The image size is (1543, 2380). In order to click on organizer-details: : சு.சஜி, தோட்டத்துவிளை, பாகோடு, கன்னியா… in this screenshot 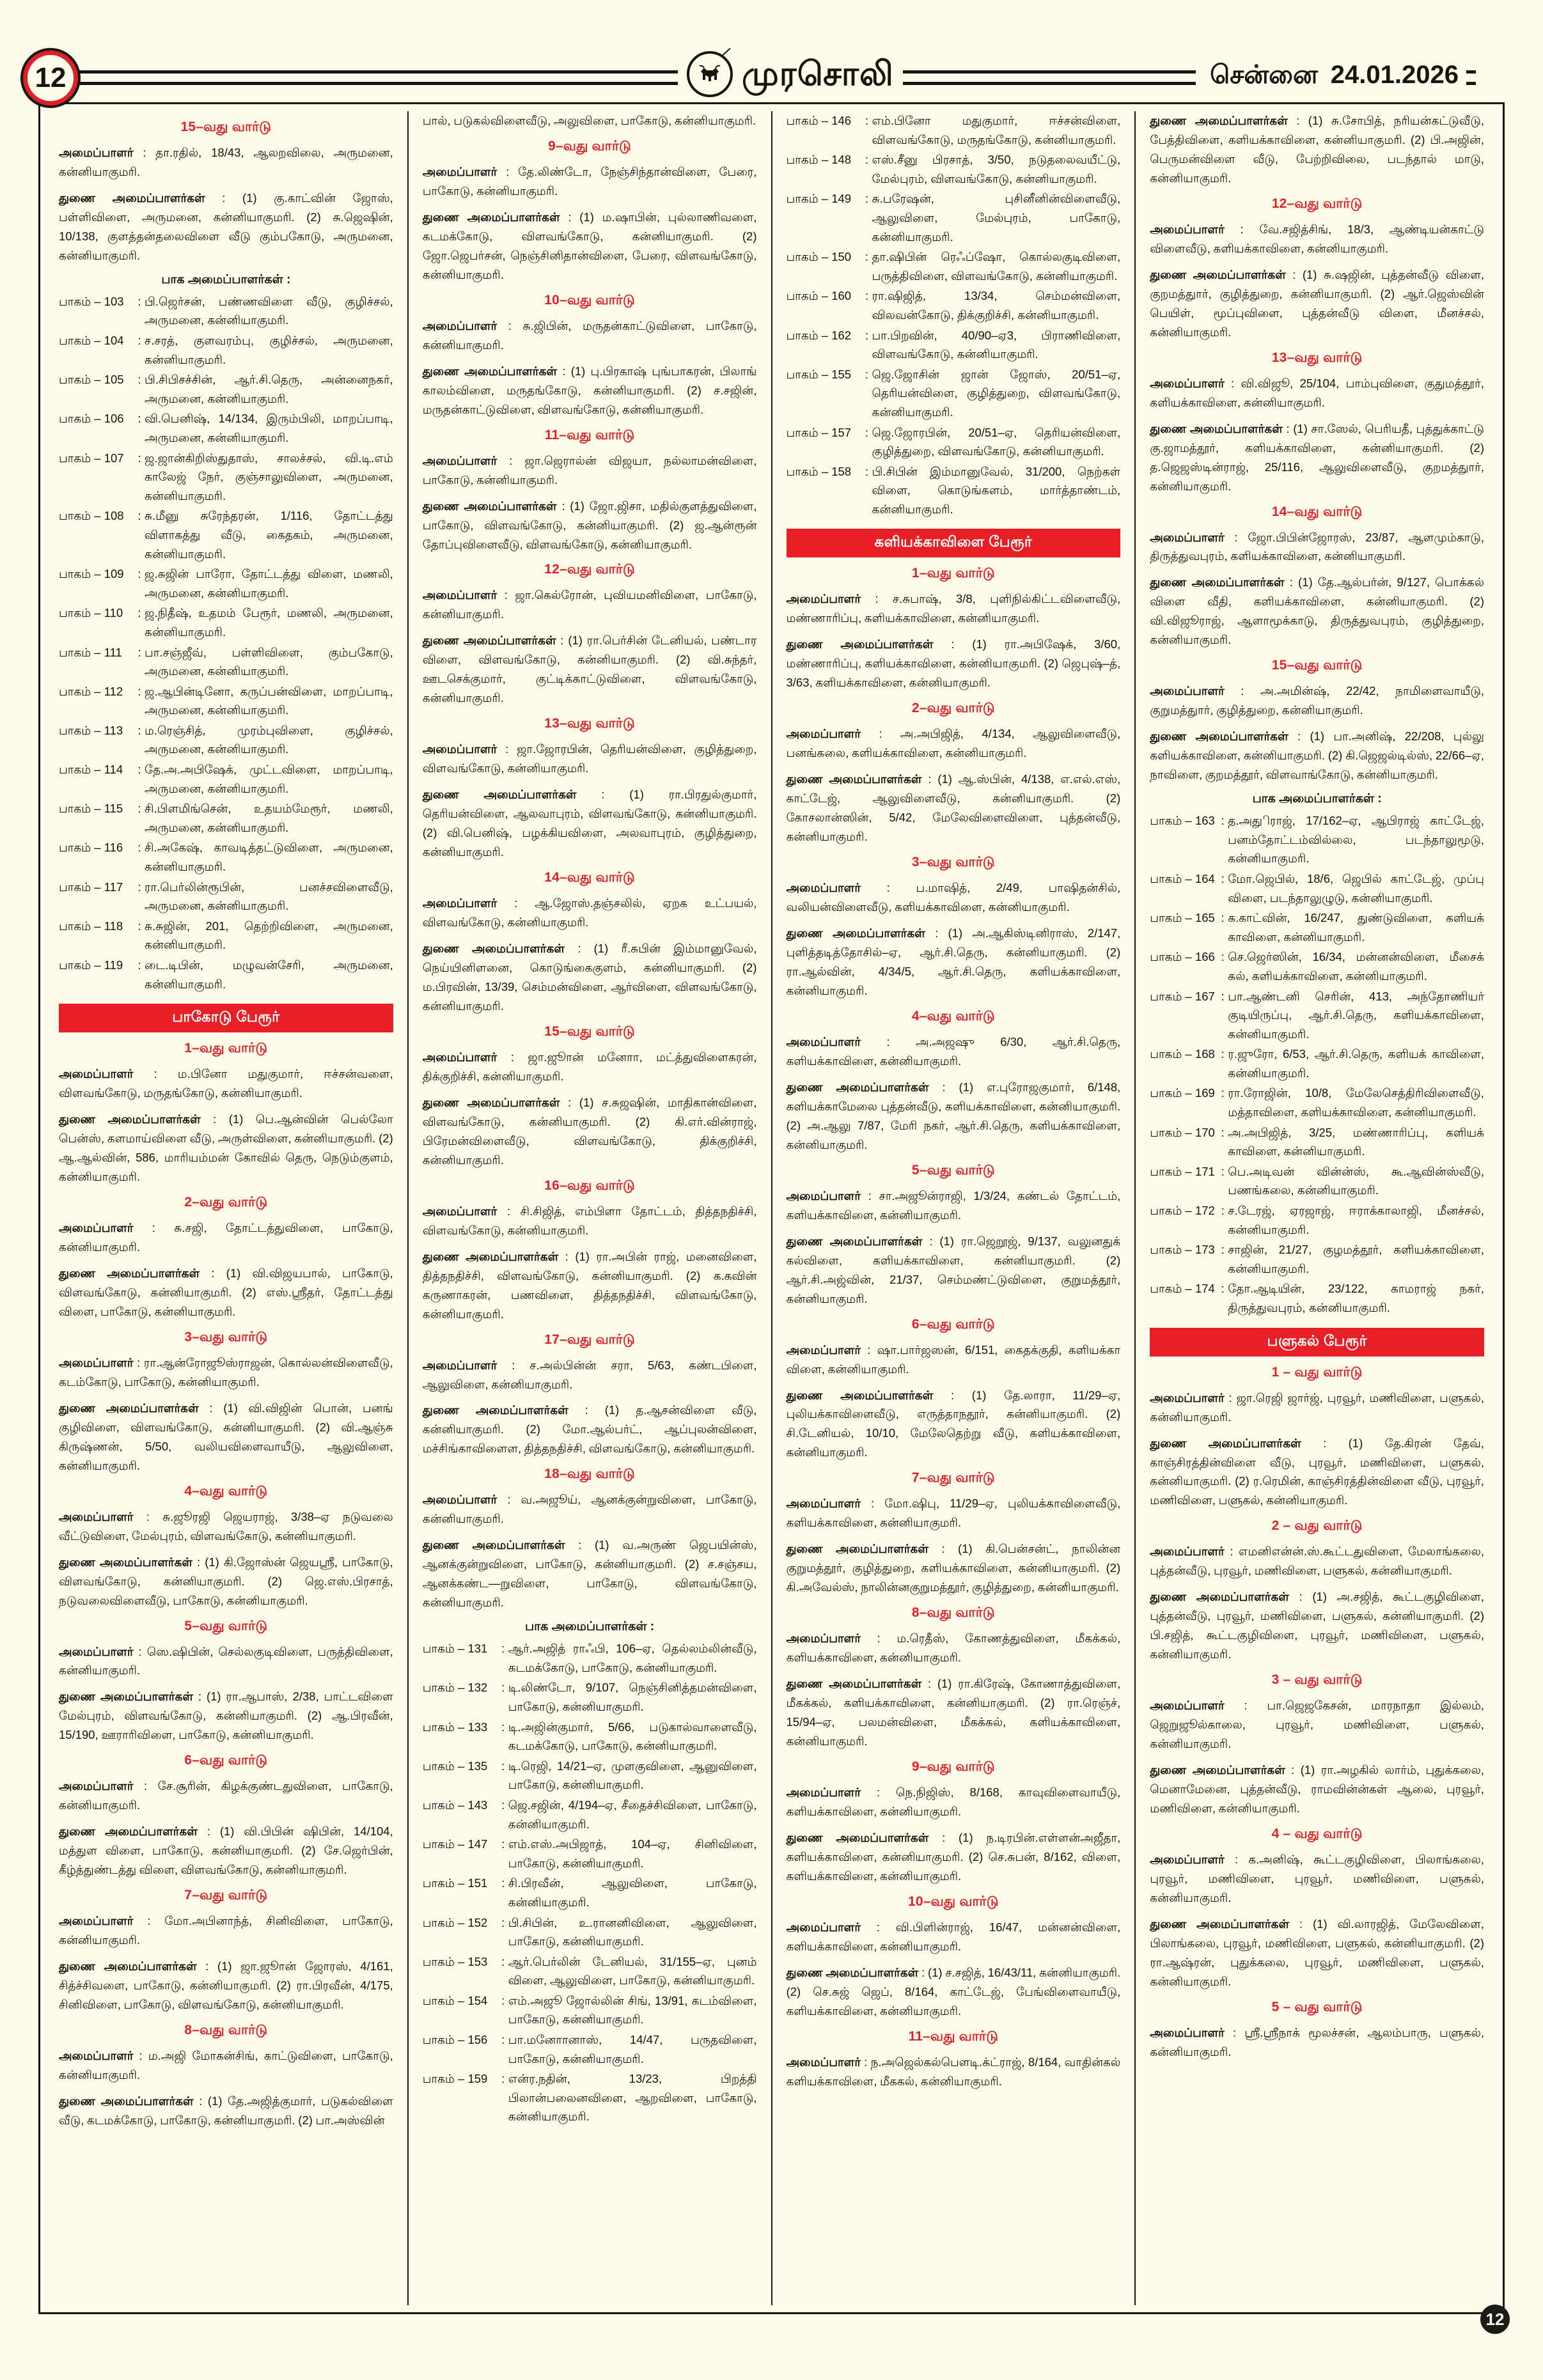, I will do `click(226, 1237)`.